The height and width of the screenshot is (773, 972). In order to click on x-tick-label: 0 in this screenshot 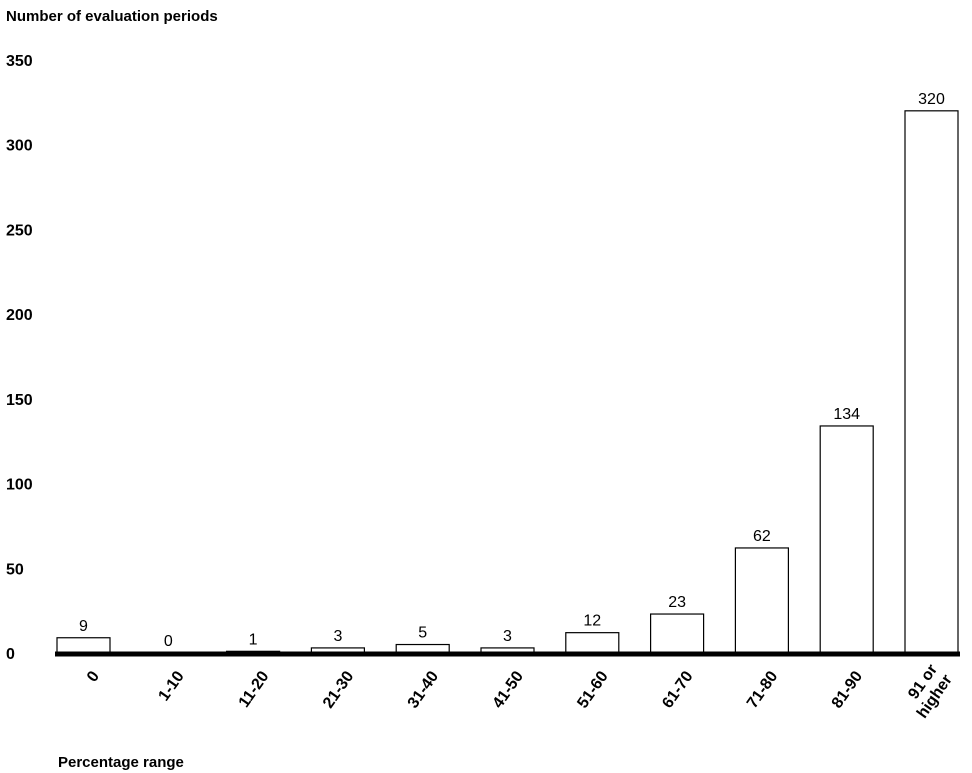, I will do `click(93, 676)`.